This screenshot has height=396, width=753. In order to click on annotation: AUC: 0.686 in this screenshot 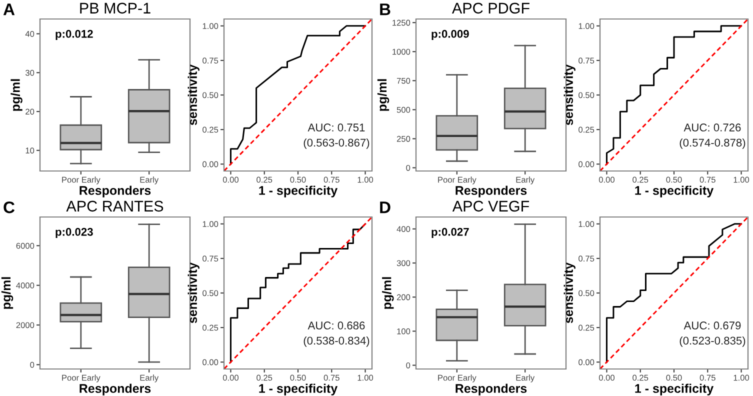, I will do `click(336, 326)`.